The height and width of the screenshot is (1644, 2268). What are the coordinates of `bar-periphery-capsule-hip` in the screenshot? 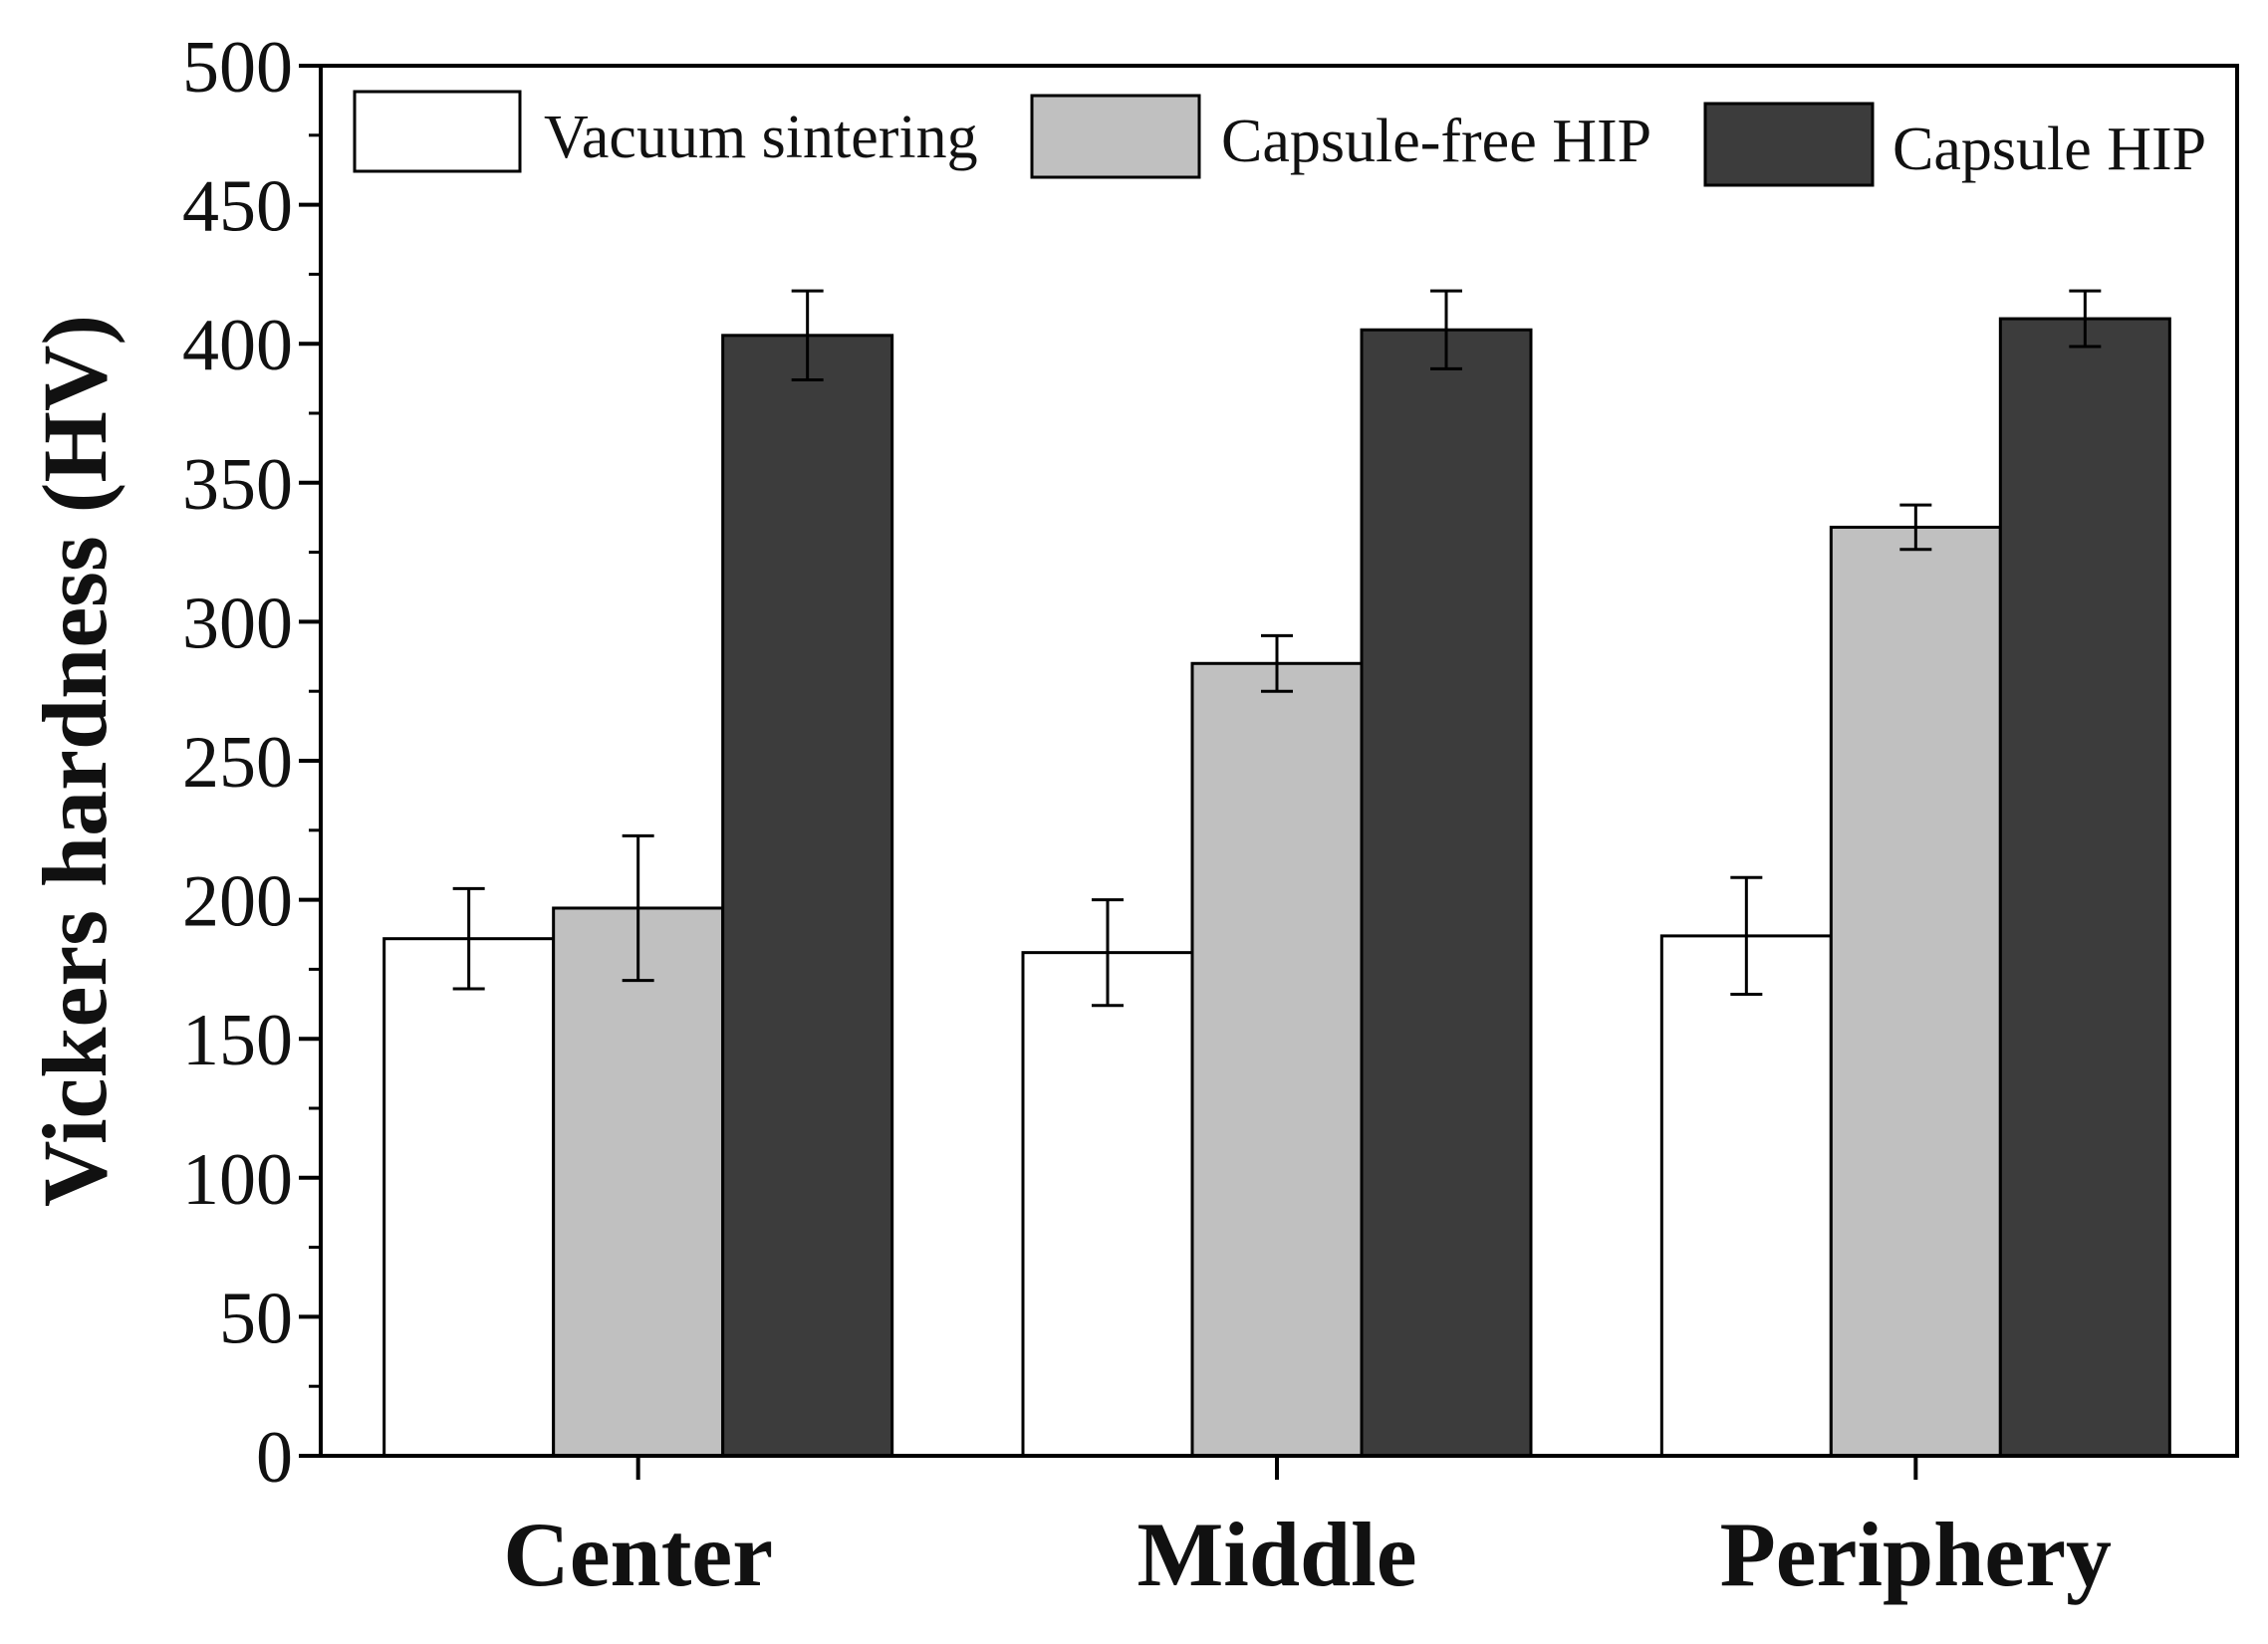 It's located at (2084, 887).